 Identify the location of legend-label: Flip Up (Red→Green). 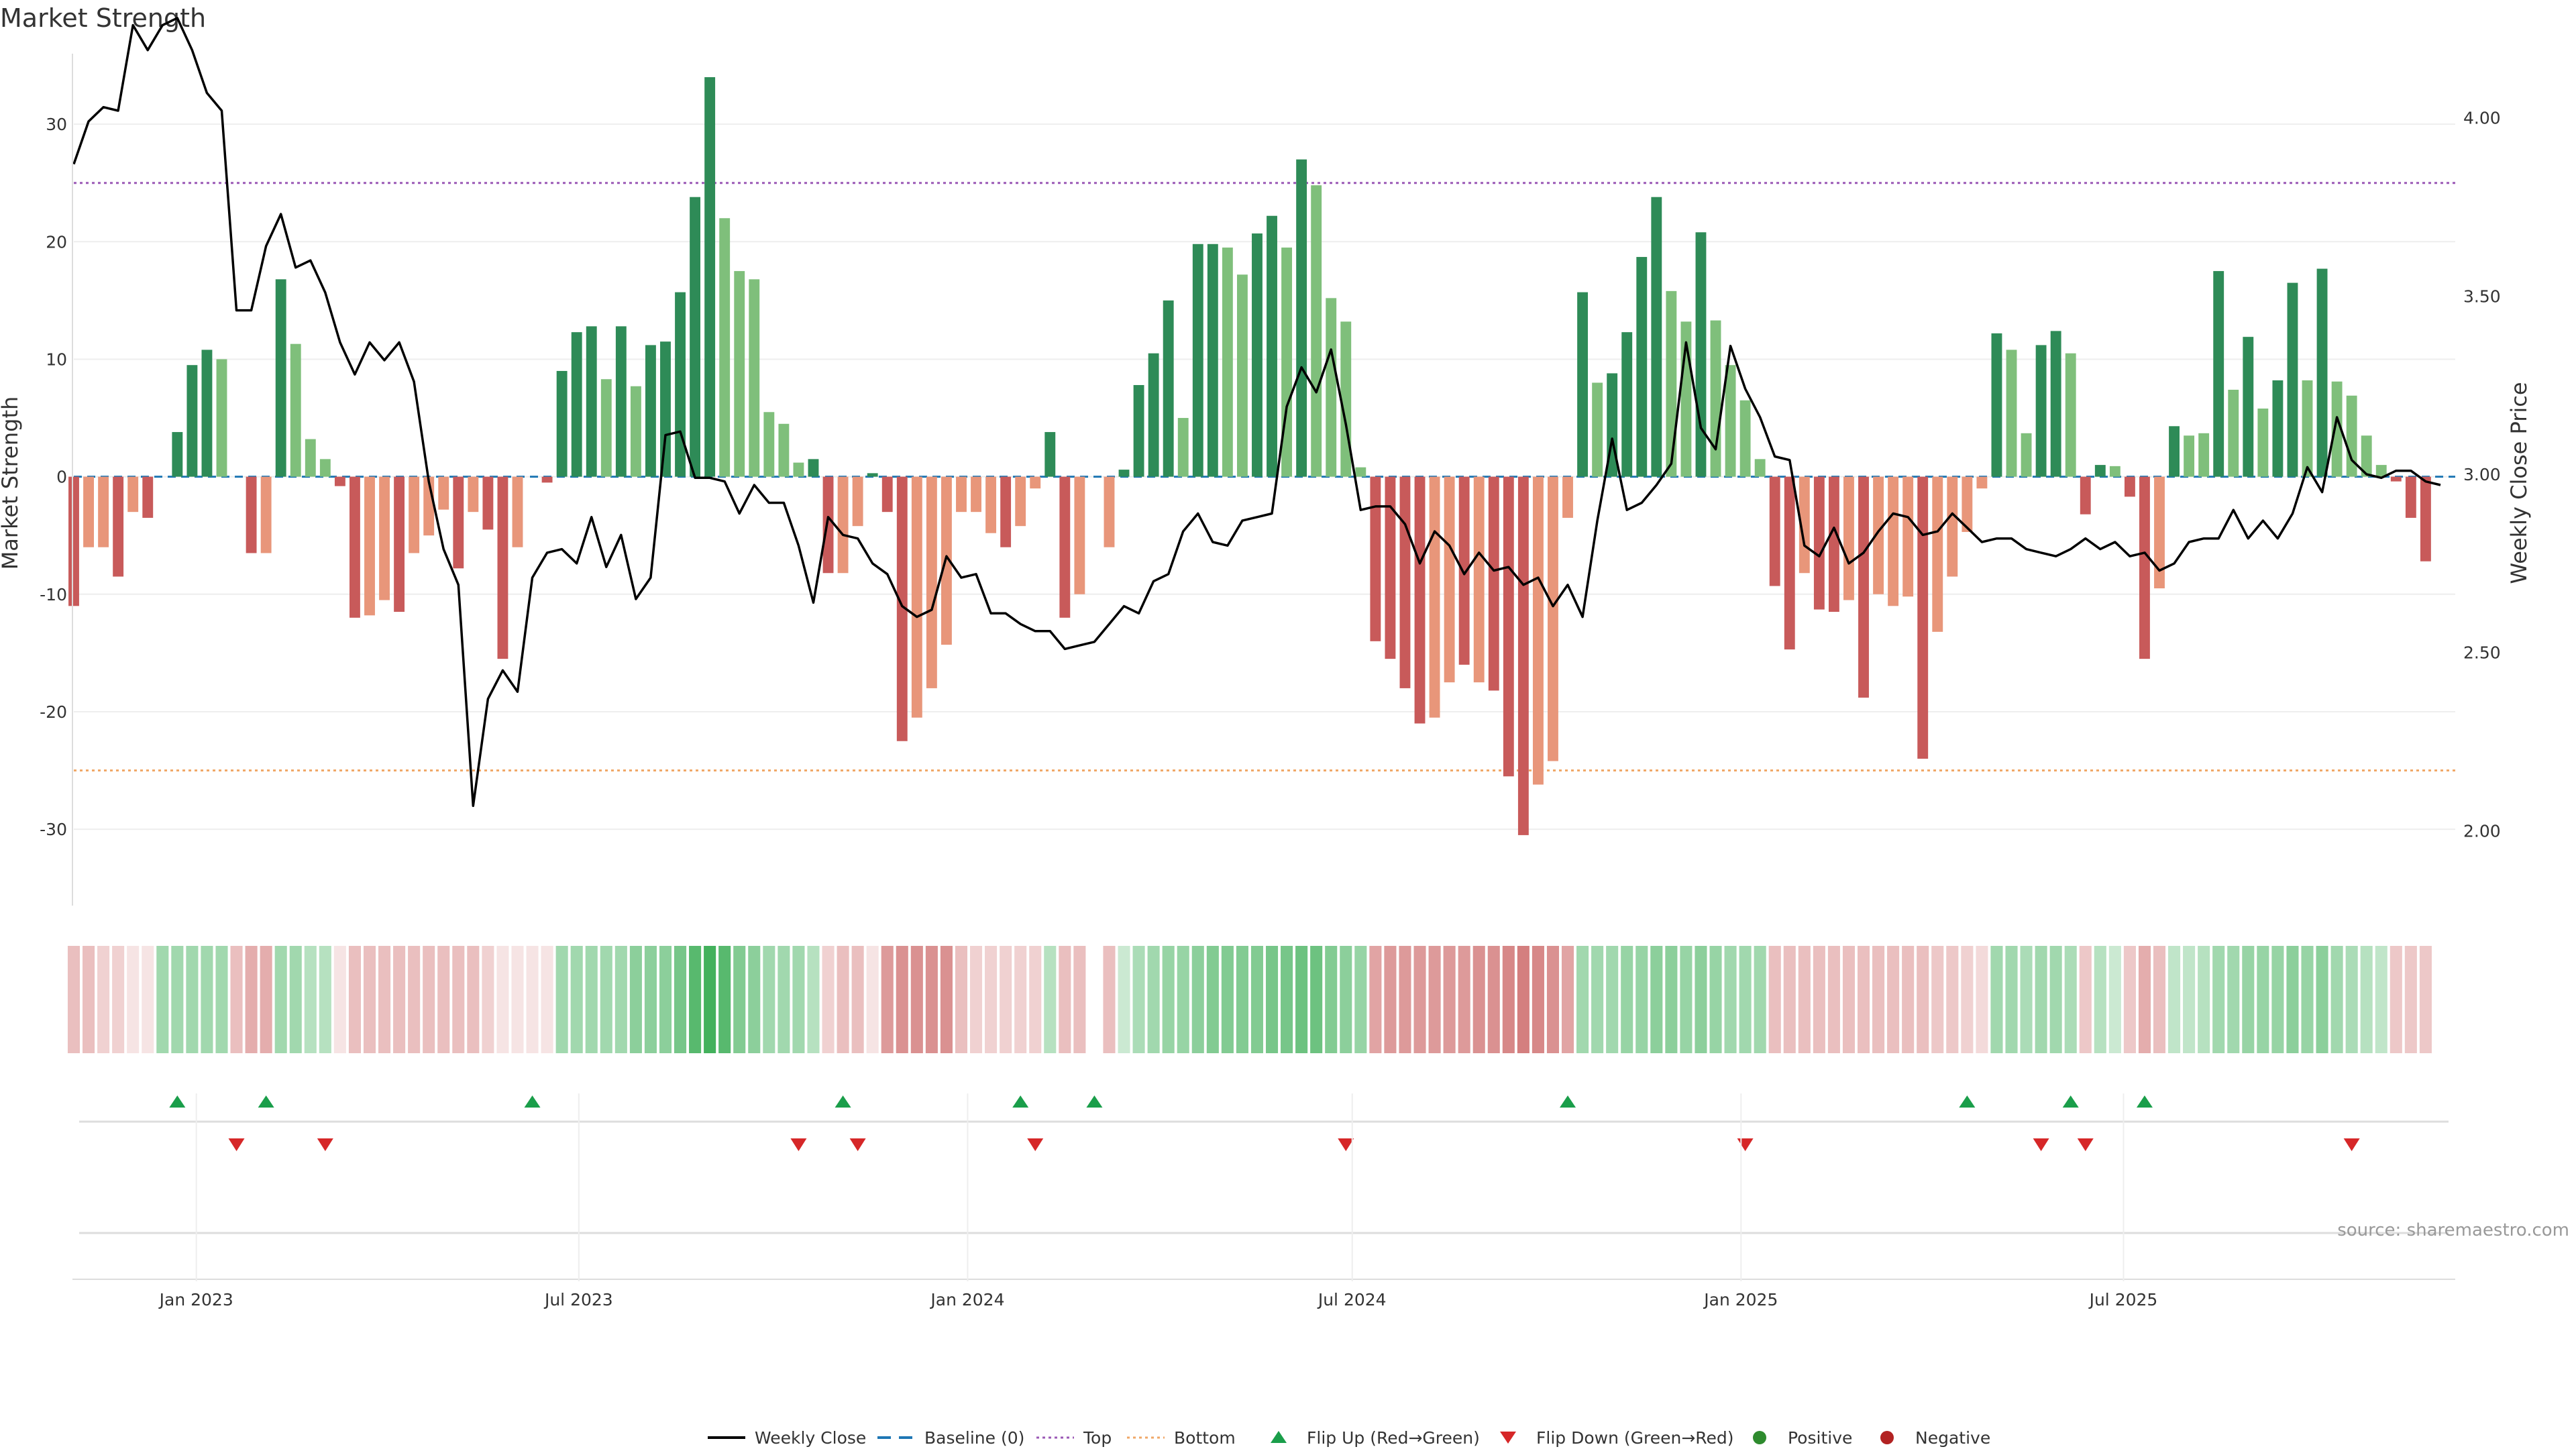
(1393, 1438).